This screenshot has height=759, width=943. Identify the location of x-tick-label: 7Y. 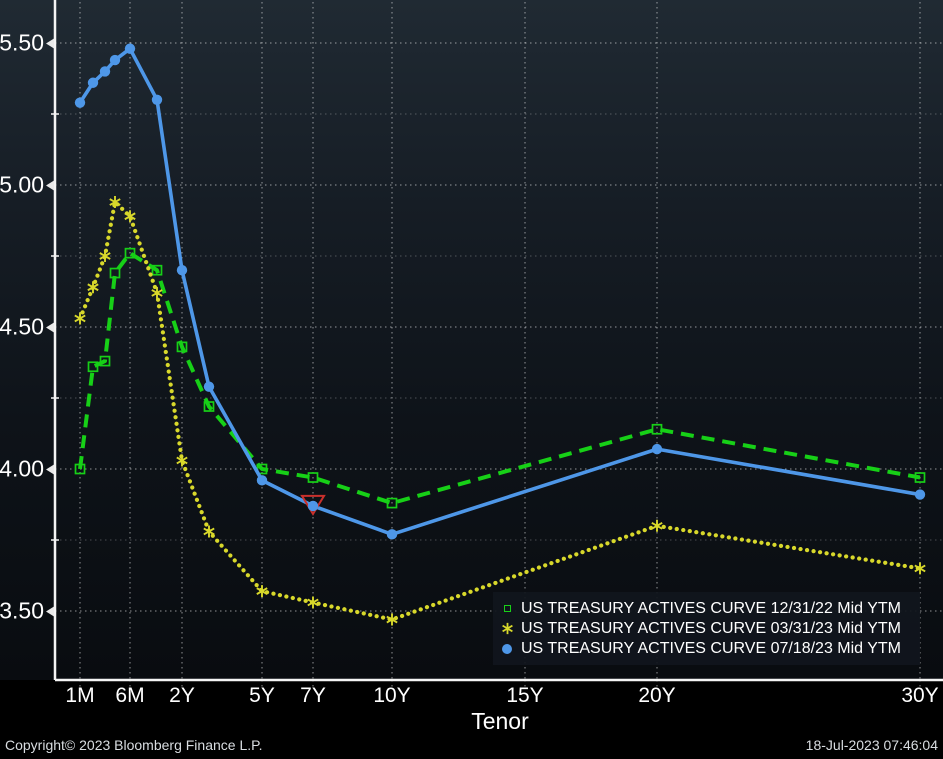
(313, 695).